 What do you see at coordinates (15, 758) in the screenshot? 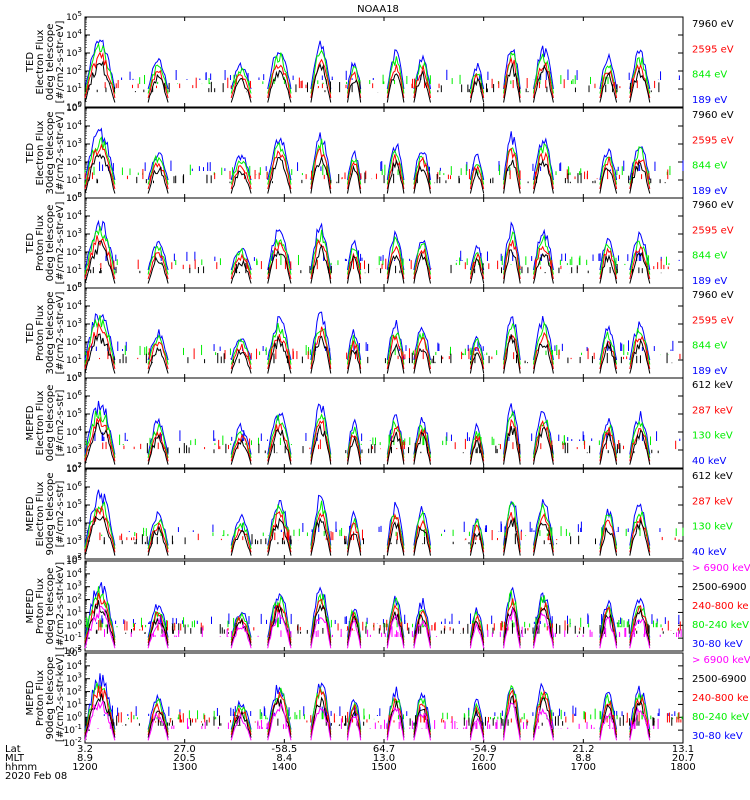
I see `x-row-label: MLT` at bounding box center [15, 758].